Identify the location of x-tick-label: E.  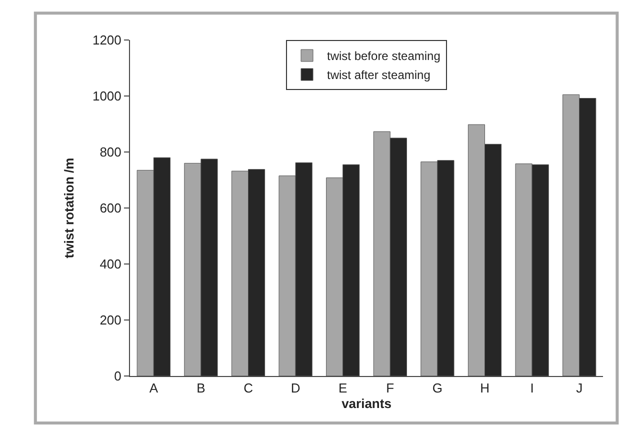
(343, 388).